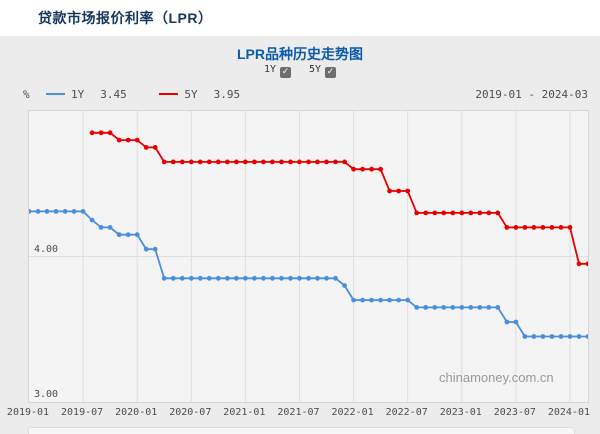 The height and width of the screenshot is (434, 600). I want to click on legend-5y-label: 5Y, so click(191, 94).